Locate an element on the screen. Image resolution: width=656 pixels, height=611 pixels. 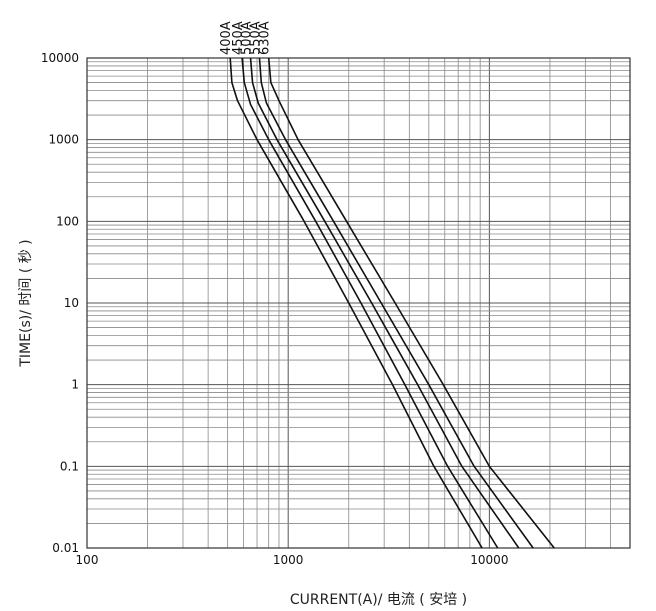
y-tick-label: 1 is located at coordinates (75, 385).